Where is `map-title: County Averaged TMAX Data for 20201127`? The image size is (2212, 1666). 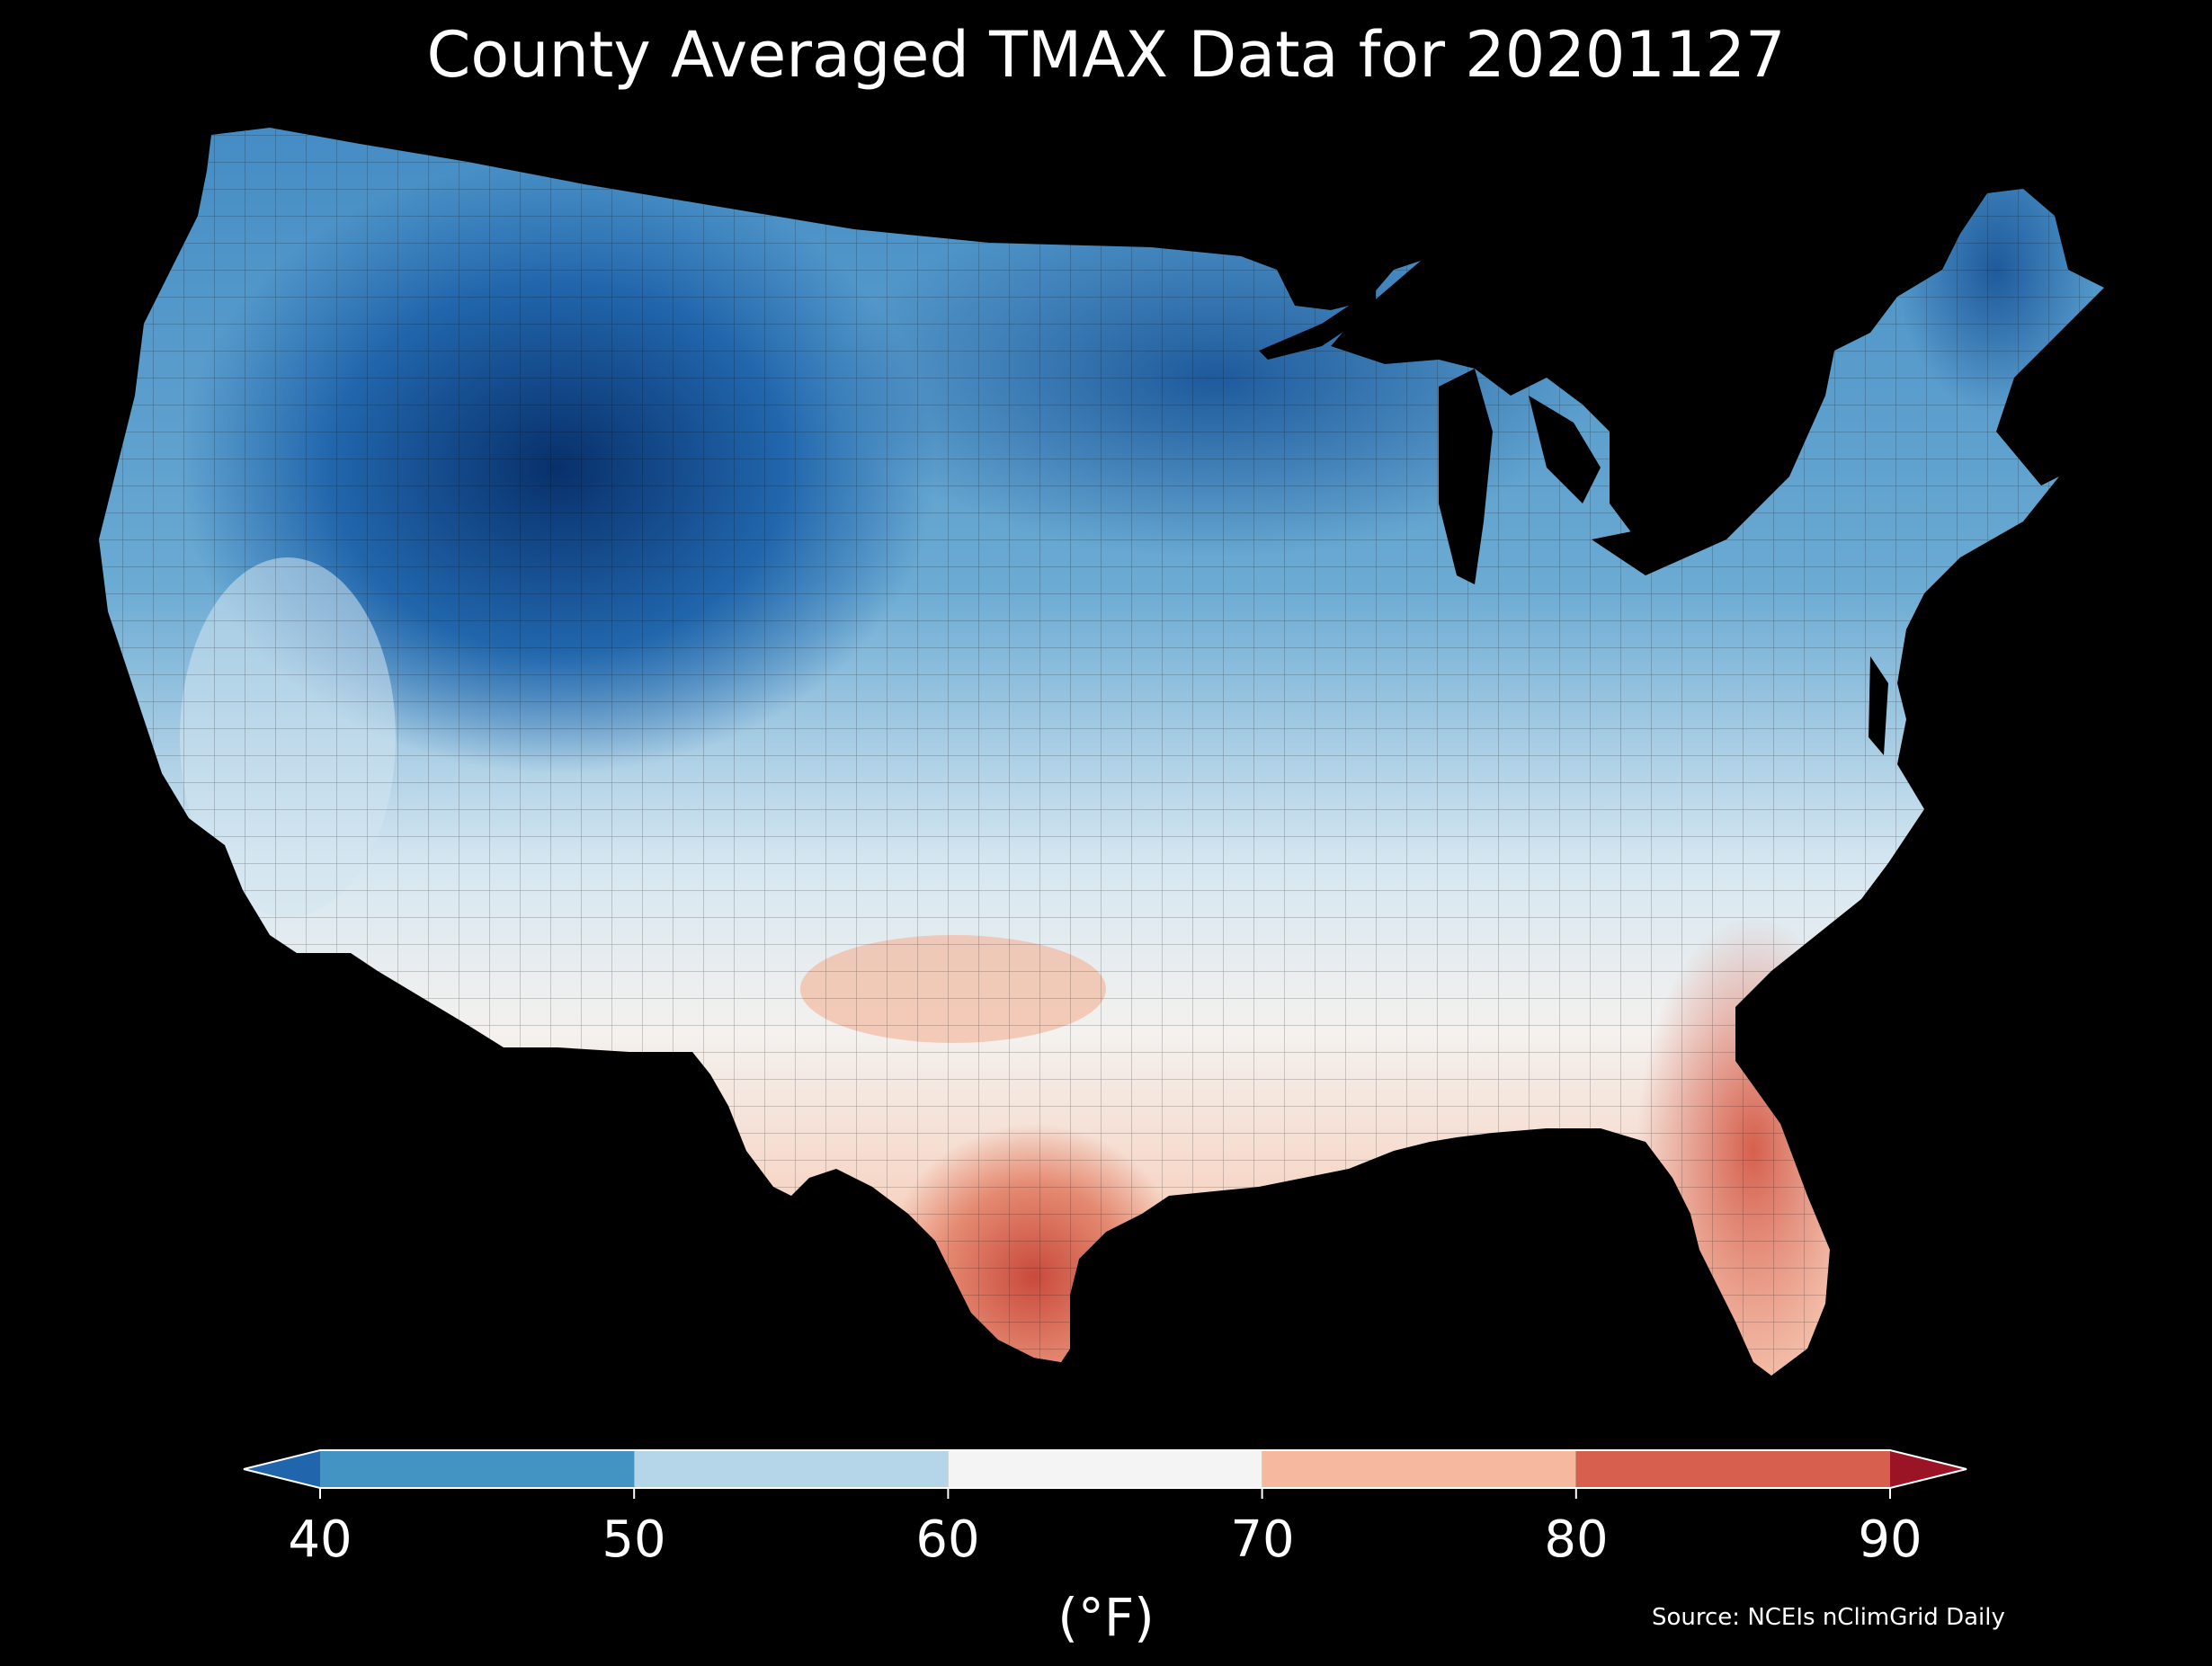
map-title: County Averaged TMAX Data for 20201127 is located at coordinates (1106, 55).